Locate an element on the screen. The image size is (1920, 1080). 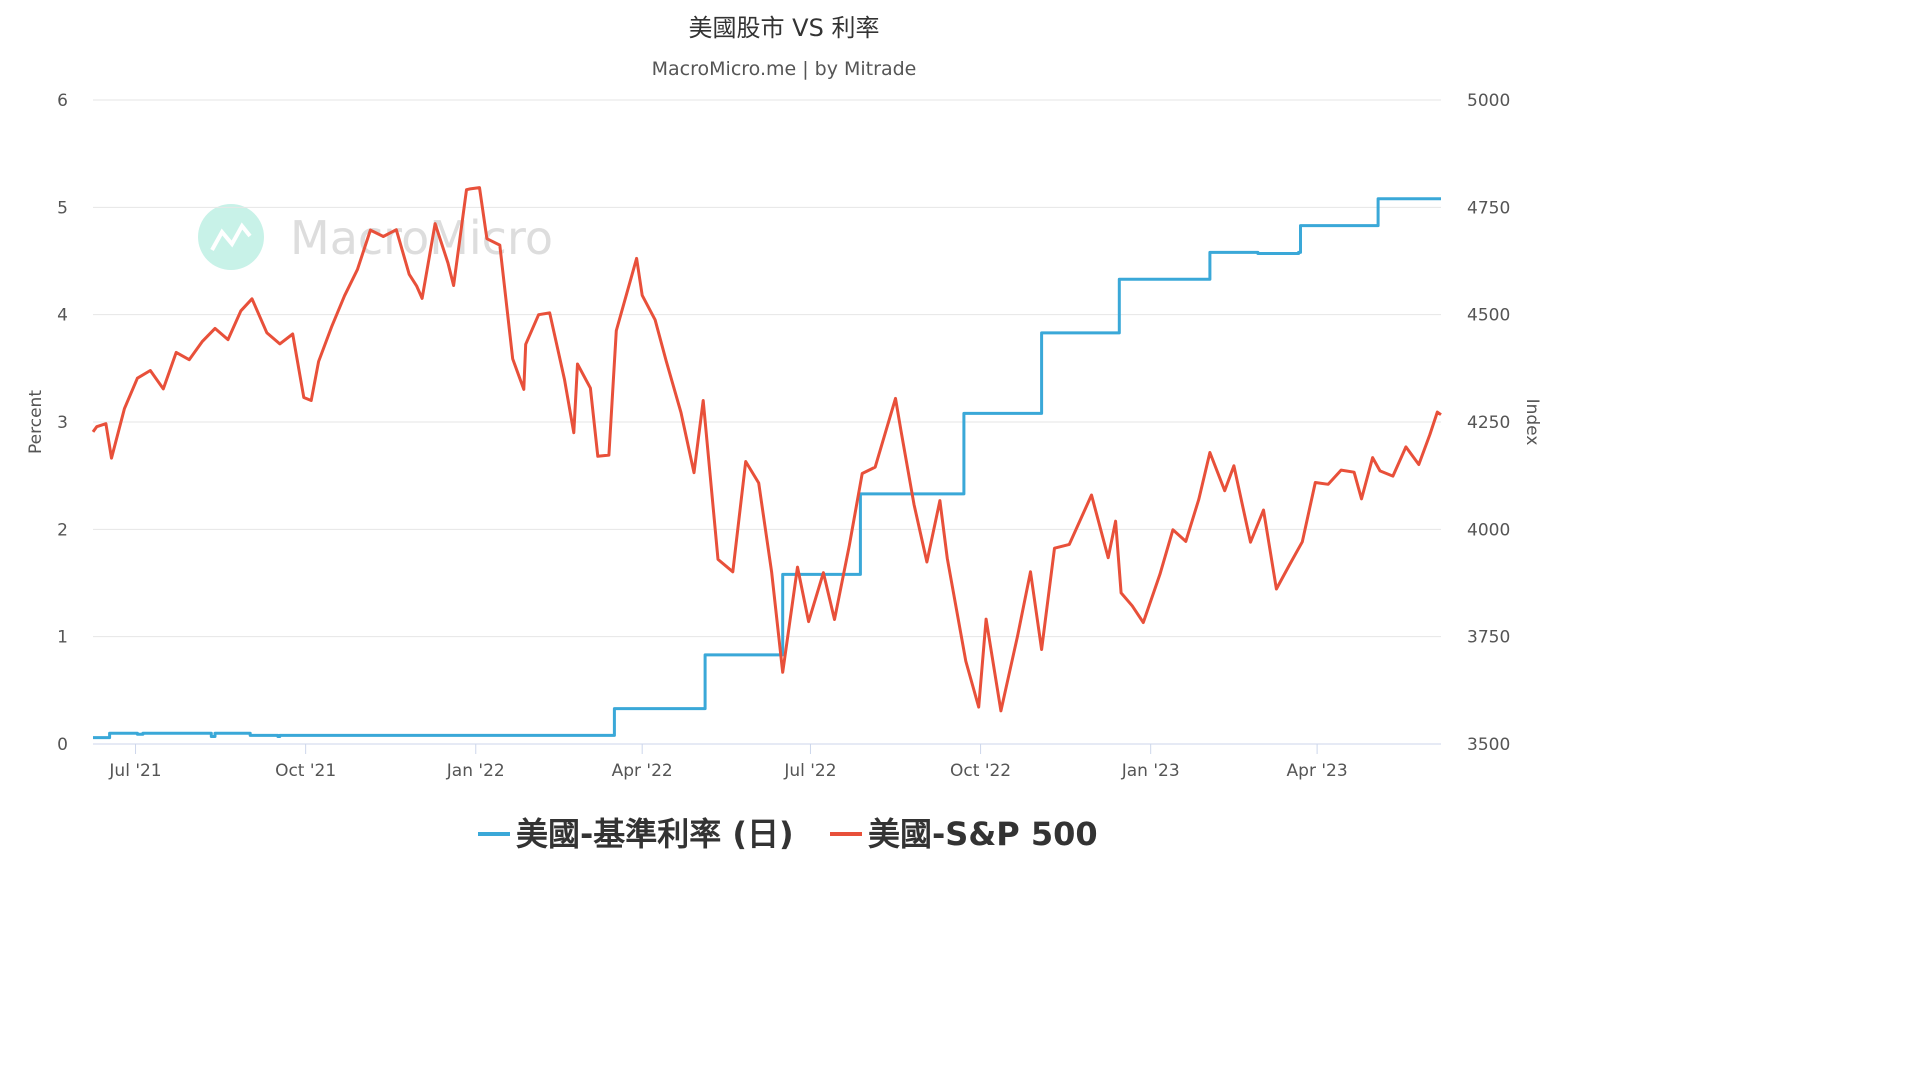
y-left-tick-label: 4 is located at coordinates (62, 316).